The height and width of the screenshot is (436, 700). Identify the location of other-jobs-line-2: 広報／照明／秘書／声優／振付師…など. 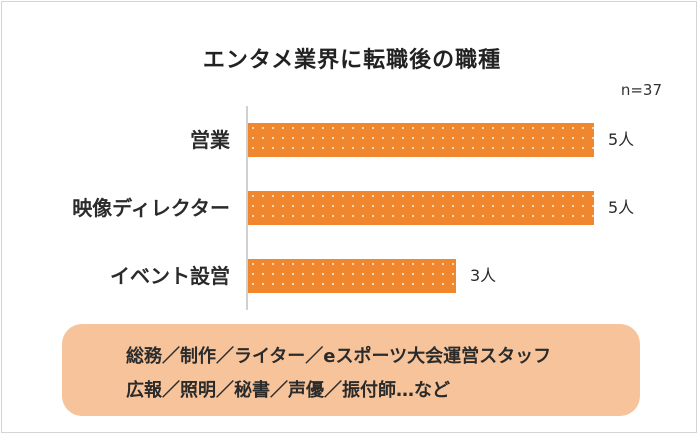
(288, 390).